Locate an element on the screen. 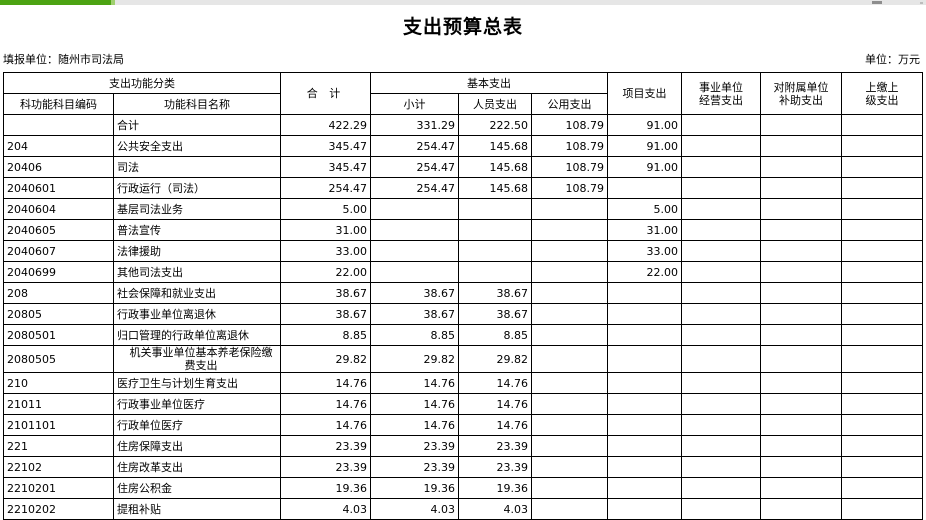 The width and height of the screenshot is (926, 520). cell-project: 31.00 is located at coordinates (644, 230).